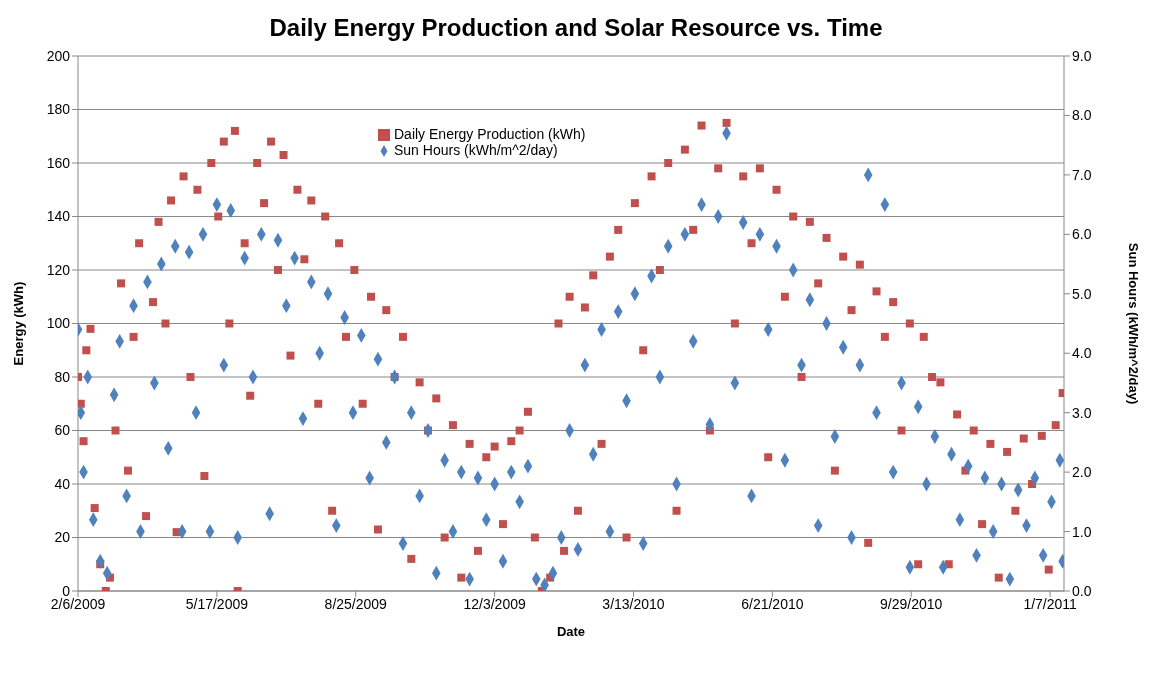  What do you see at coordinates (58, 162) in the screenshot?
I see `y-tick-label: 160` at bounding box center [58, 162].